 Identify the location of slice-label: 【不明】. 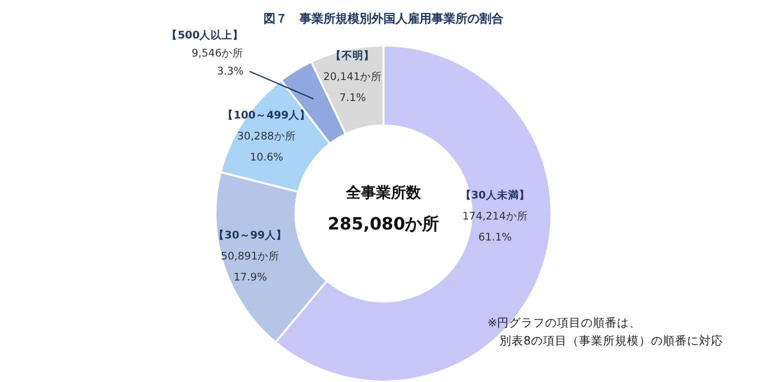
(352, 55).